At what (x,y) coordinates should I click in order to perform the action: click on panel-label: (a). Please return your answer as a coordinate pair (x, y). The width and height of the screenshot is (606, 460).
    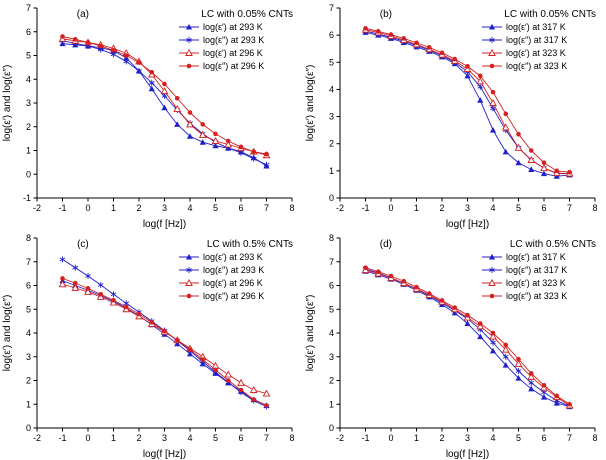
    Looking at the image, I should click on (83, 14).